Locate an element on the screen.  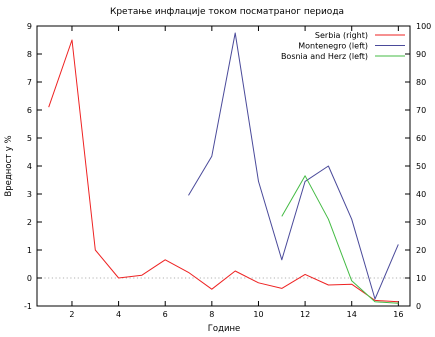
y-left-tick-label: 3 is located at coordinates (29, 194).